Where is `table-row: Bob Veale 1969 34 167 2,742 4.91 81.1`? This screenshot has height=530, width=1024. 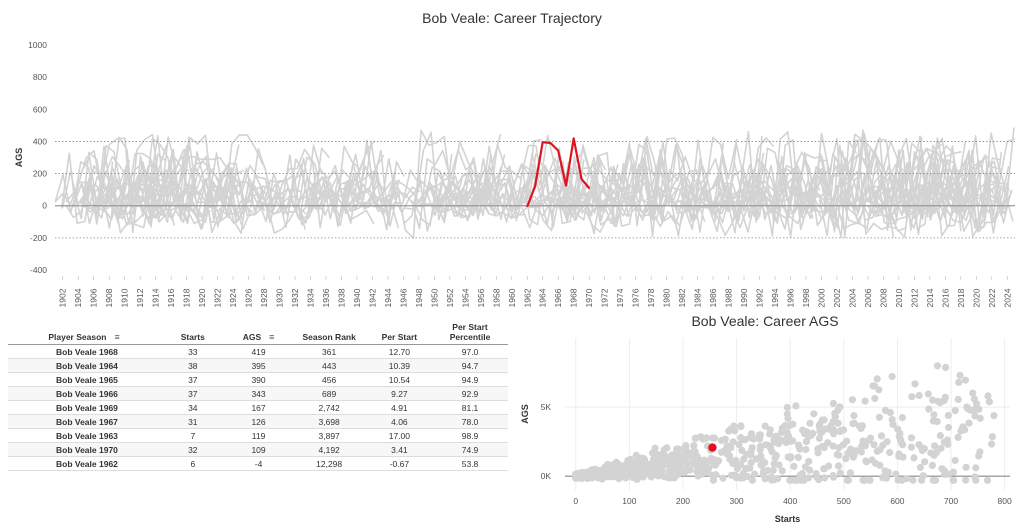
table-row: Bob Veale 1969 34 167 2,742 4.91 81.1 is located at coordinates (258, 407).